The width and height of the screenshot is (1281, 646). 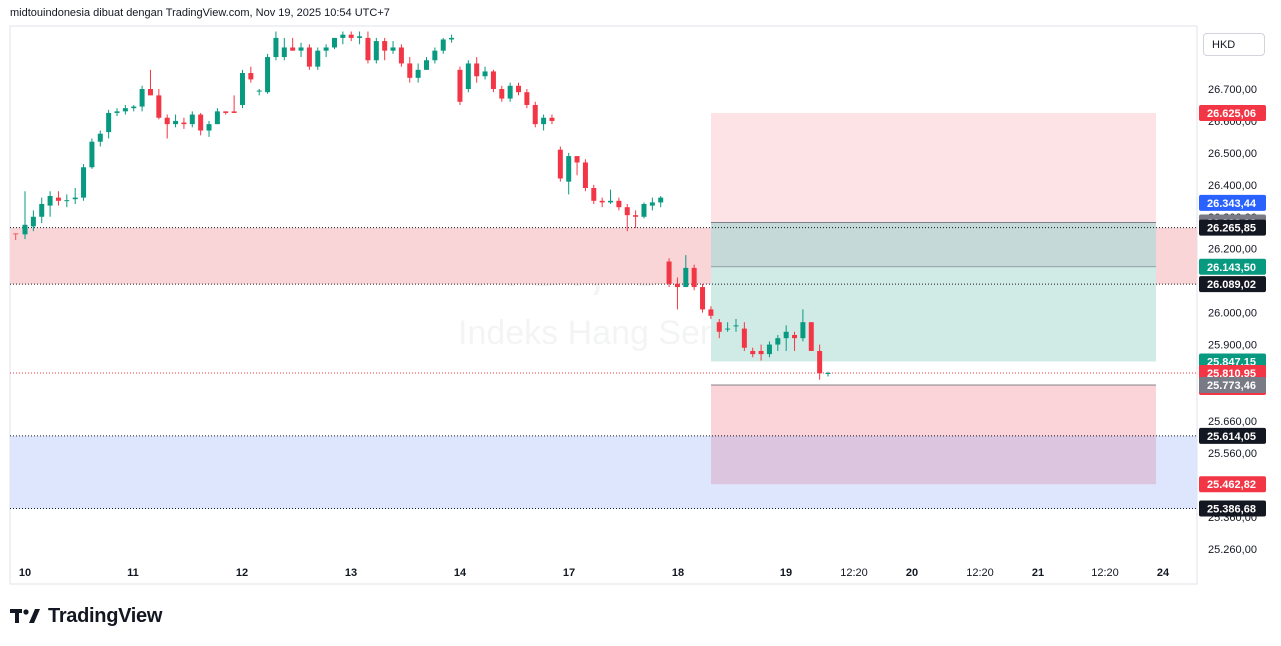 I want to click on tradingview-logo: TradingView, so click(x=86, y=616).